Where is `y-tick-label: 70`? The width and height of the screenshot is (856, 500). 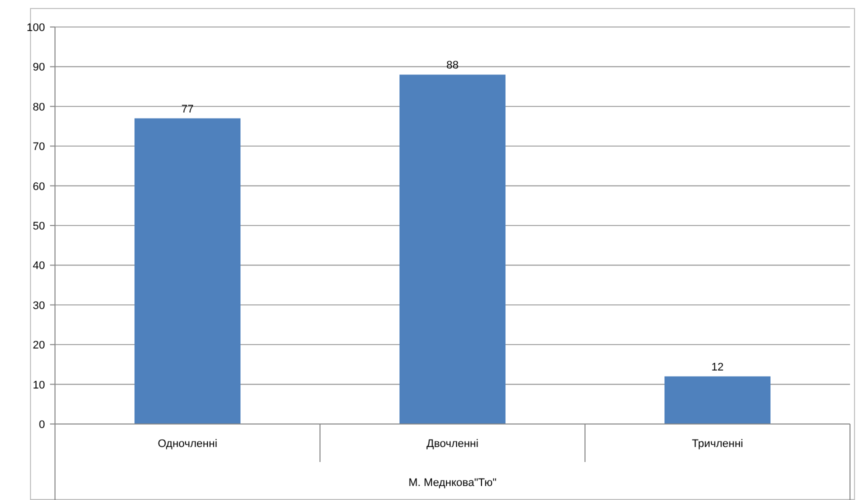
y-tick-label: 70 is located at coordinates (38, 147).